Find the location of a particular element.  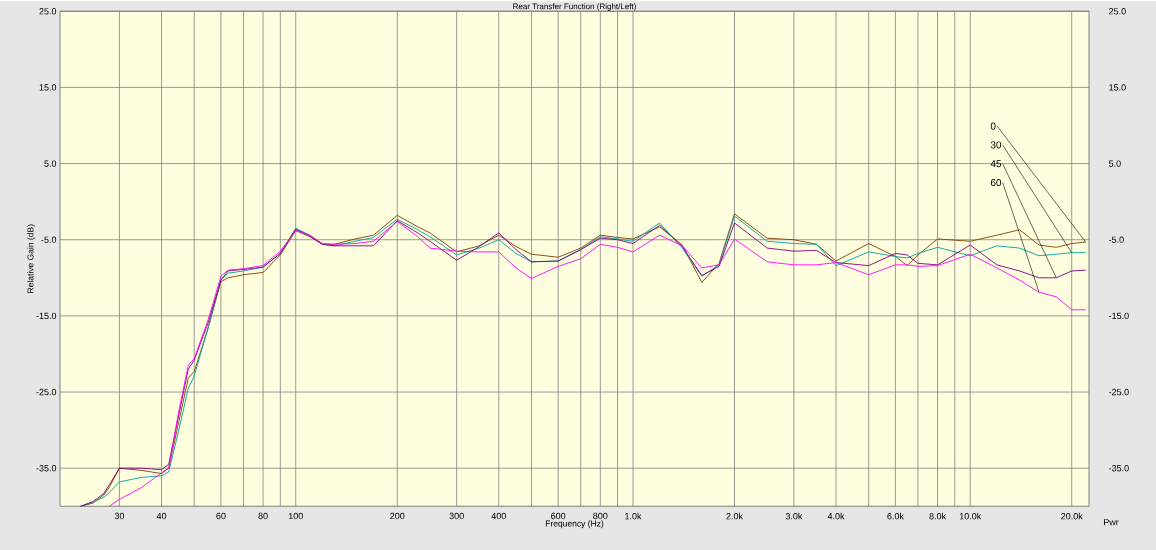

x-tick-label: 2.0k is located at coordinates (735, 516).